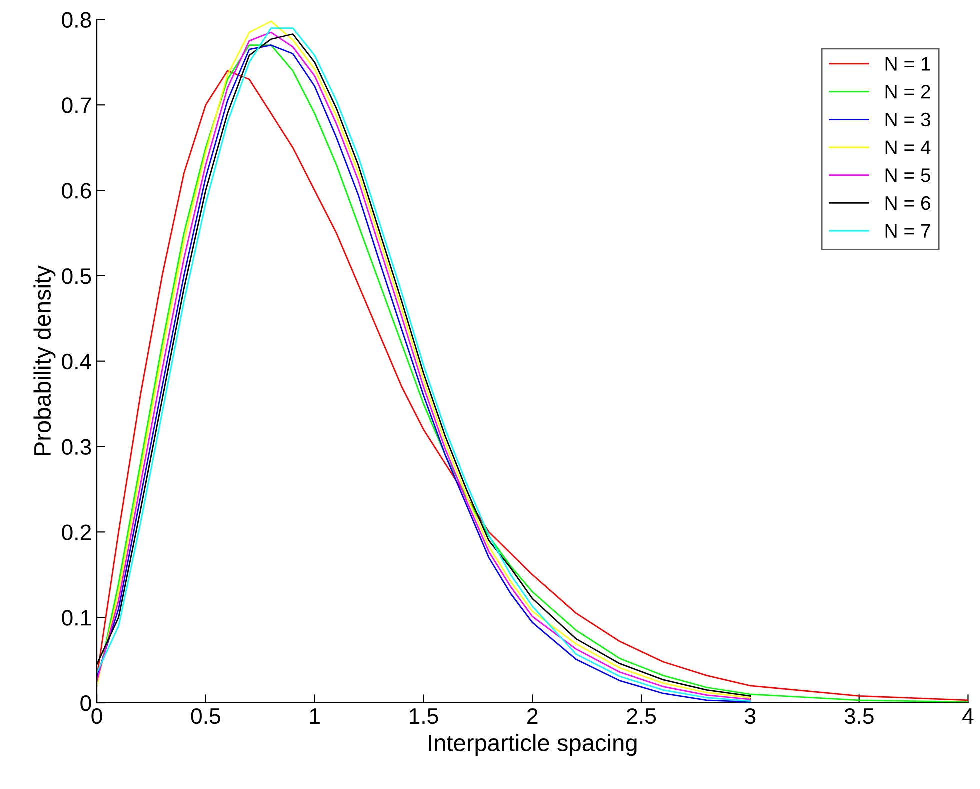 This screenshot has height=789, width=980. What do you see at coordinates (533, 745) in the screenshot?
I see `x-axis-title: Interparticle spacing` at bounding box center [533, 745].